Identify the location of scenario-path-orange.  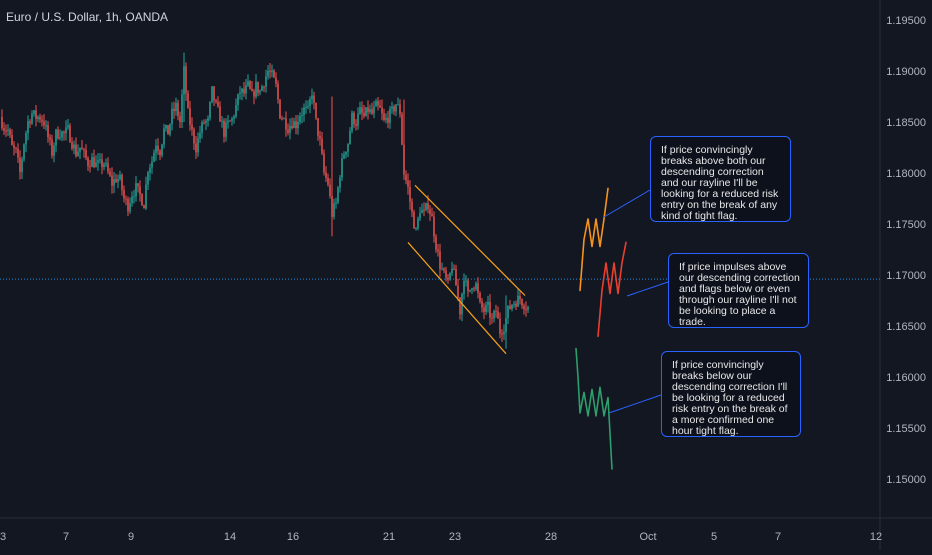
(594, 239).